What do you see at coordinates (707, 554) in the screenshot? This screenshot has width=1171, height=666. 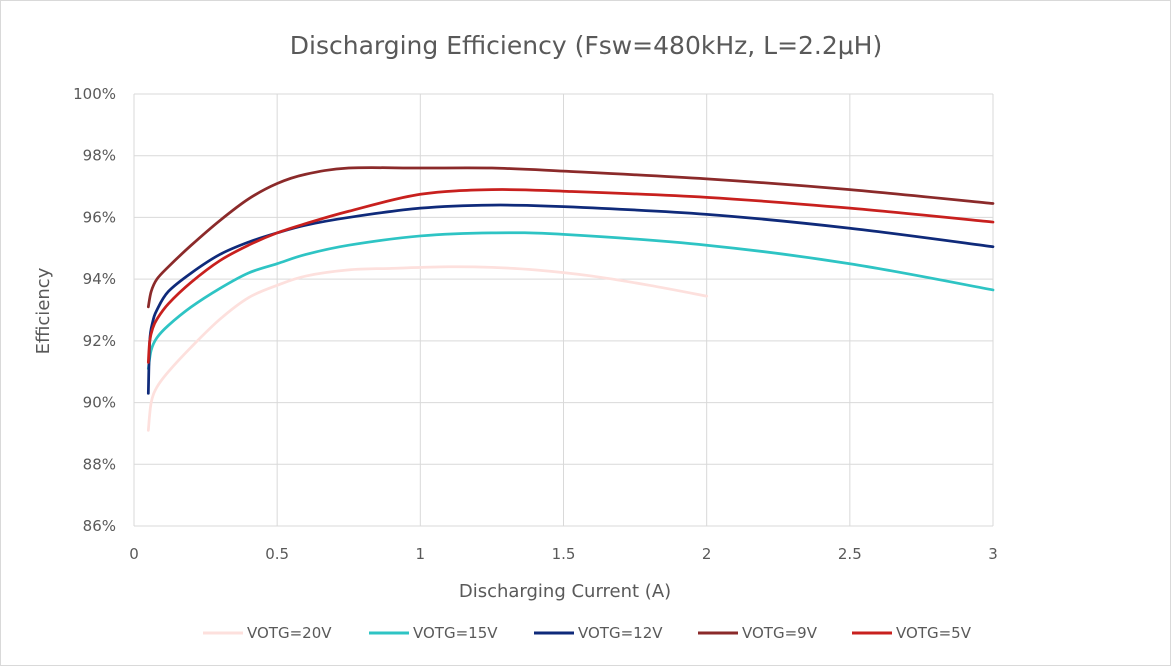 I see `x-tick-label: 2` at bounding box center [707, 554].